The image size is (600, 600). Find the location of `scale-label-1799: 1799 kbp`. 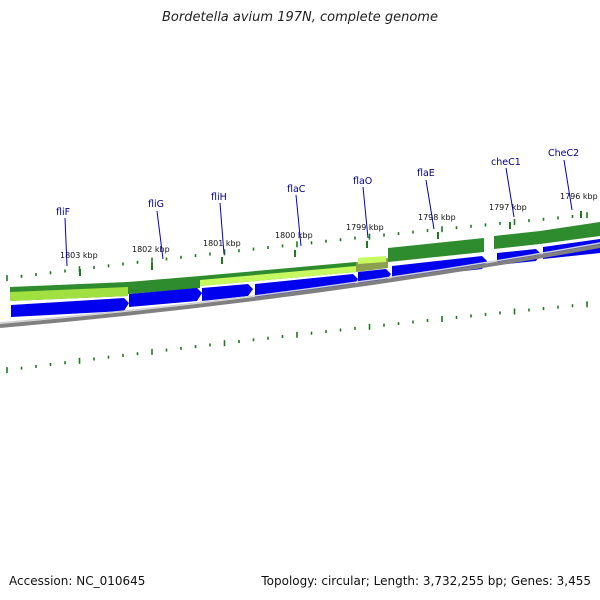

scale-label-1799: 1799 kbp is located at coordinates (365, 227).